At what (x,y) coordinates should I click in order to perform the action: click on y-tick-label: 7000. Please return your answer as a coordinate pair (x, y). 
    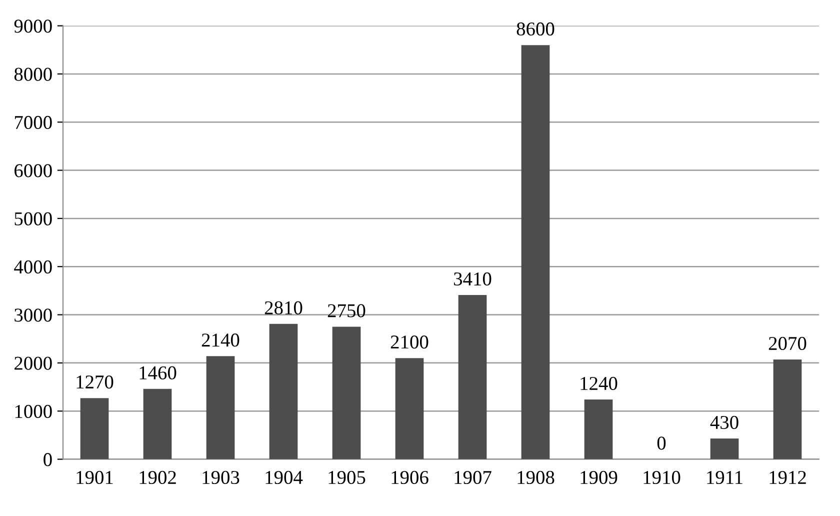
    Looking at the image, I should click on (33, 123).